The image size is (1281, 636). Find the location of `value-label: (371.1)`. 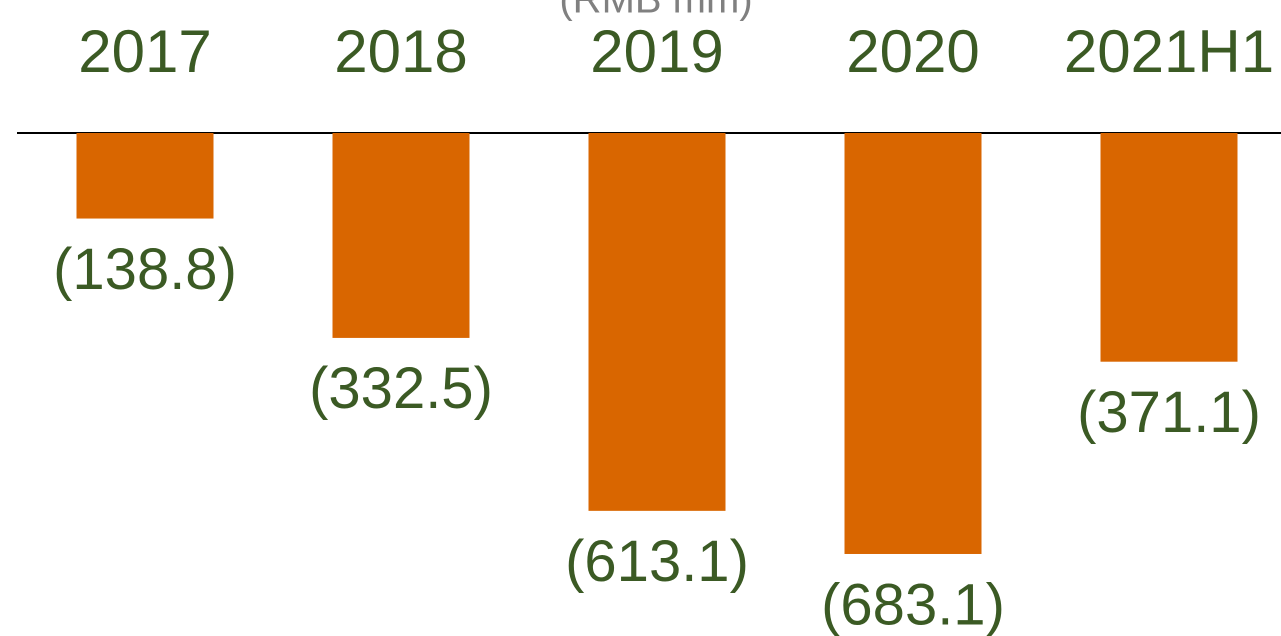

value-label: (371.1) is located at coordinates (1169, 412).